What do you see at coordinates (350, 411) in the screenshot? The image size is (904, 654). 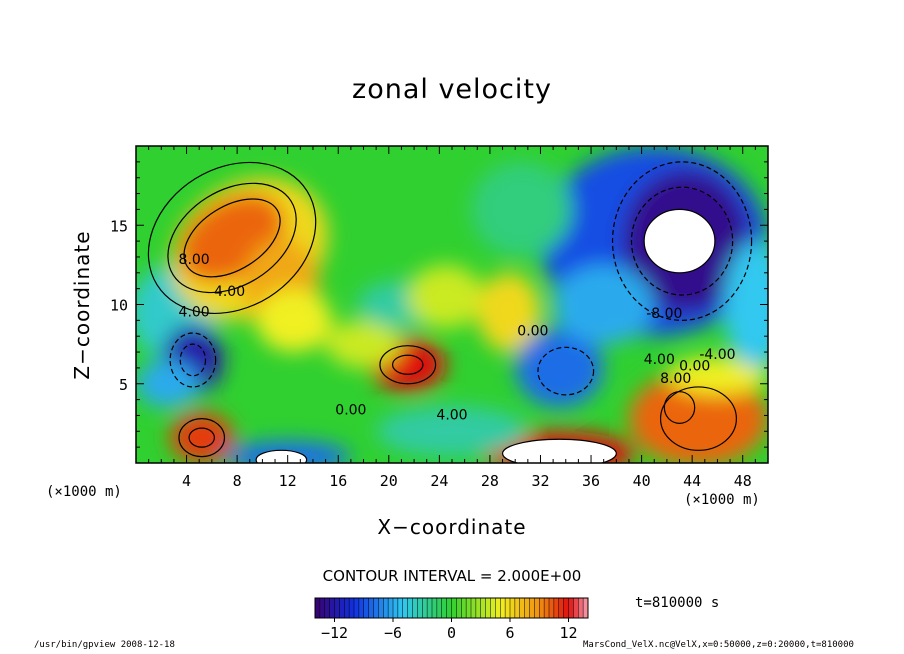 I see `contour-label-3: 0.00` at bounding box center [350, 411].